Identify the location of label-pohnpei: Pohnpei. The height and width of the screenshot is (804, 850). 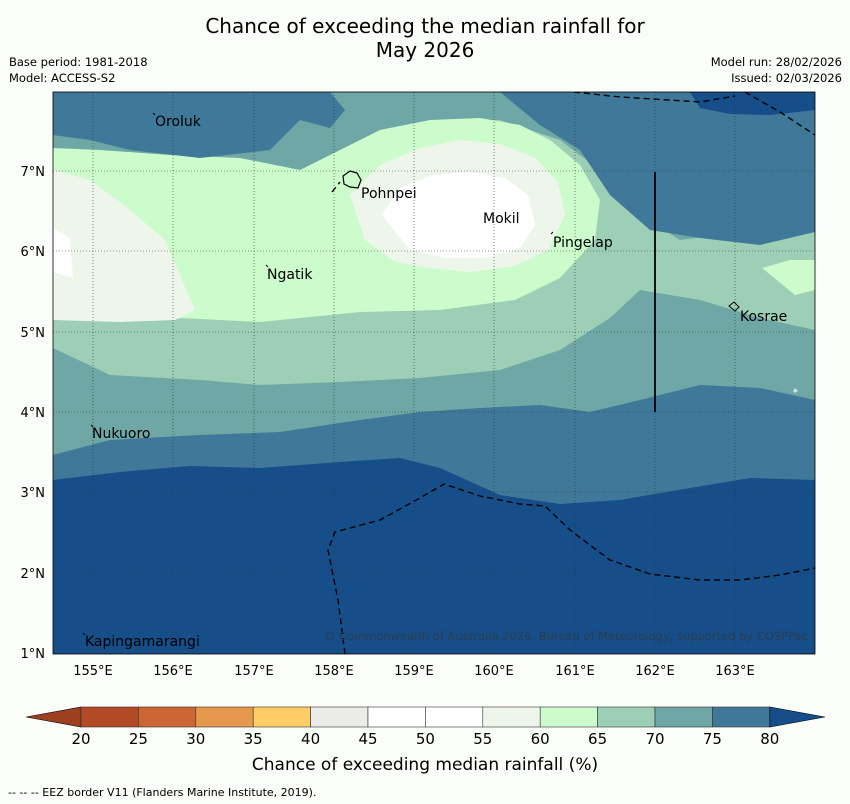
(389, 194).